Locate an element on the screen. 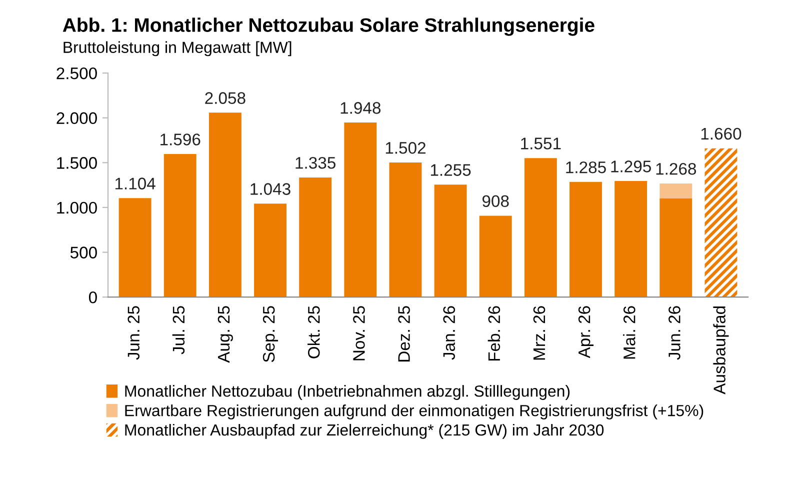 This screenshot has height=487, width=800. x-tick-label: Feb. 26 is located at coordinates (494, 333).